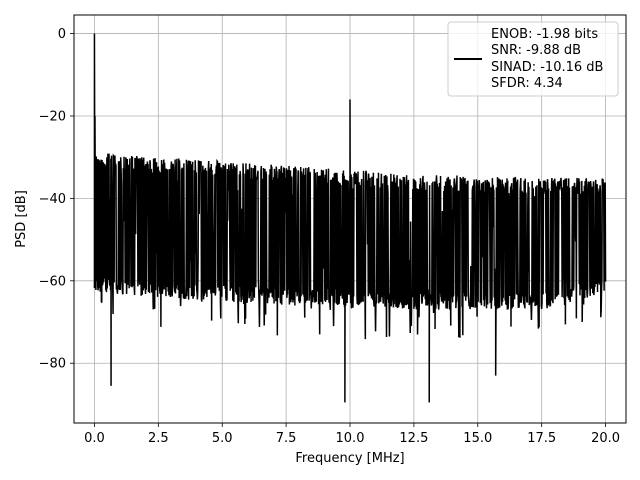  I want to click on legend-line-sfdr: SFDR: 4.34, so click(527, 83).